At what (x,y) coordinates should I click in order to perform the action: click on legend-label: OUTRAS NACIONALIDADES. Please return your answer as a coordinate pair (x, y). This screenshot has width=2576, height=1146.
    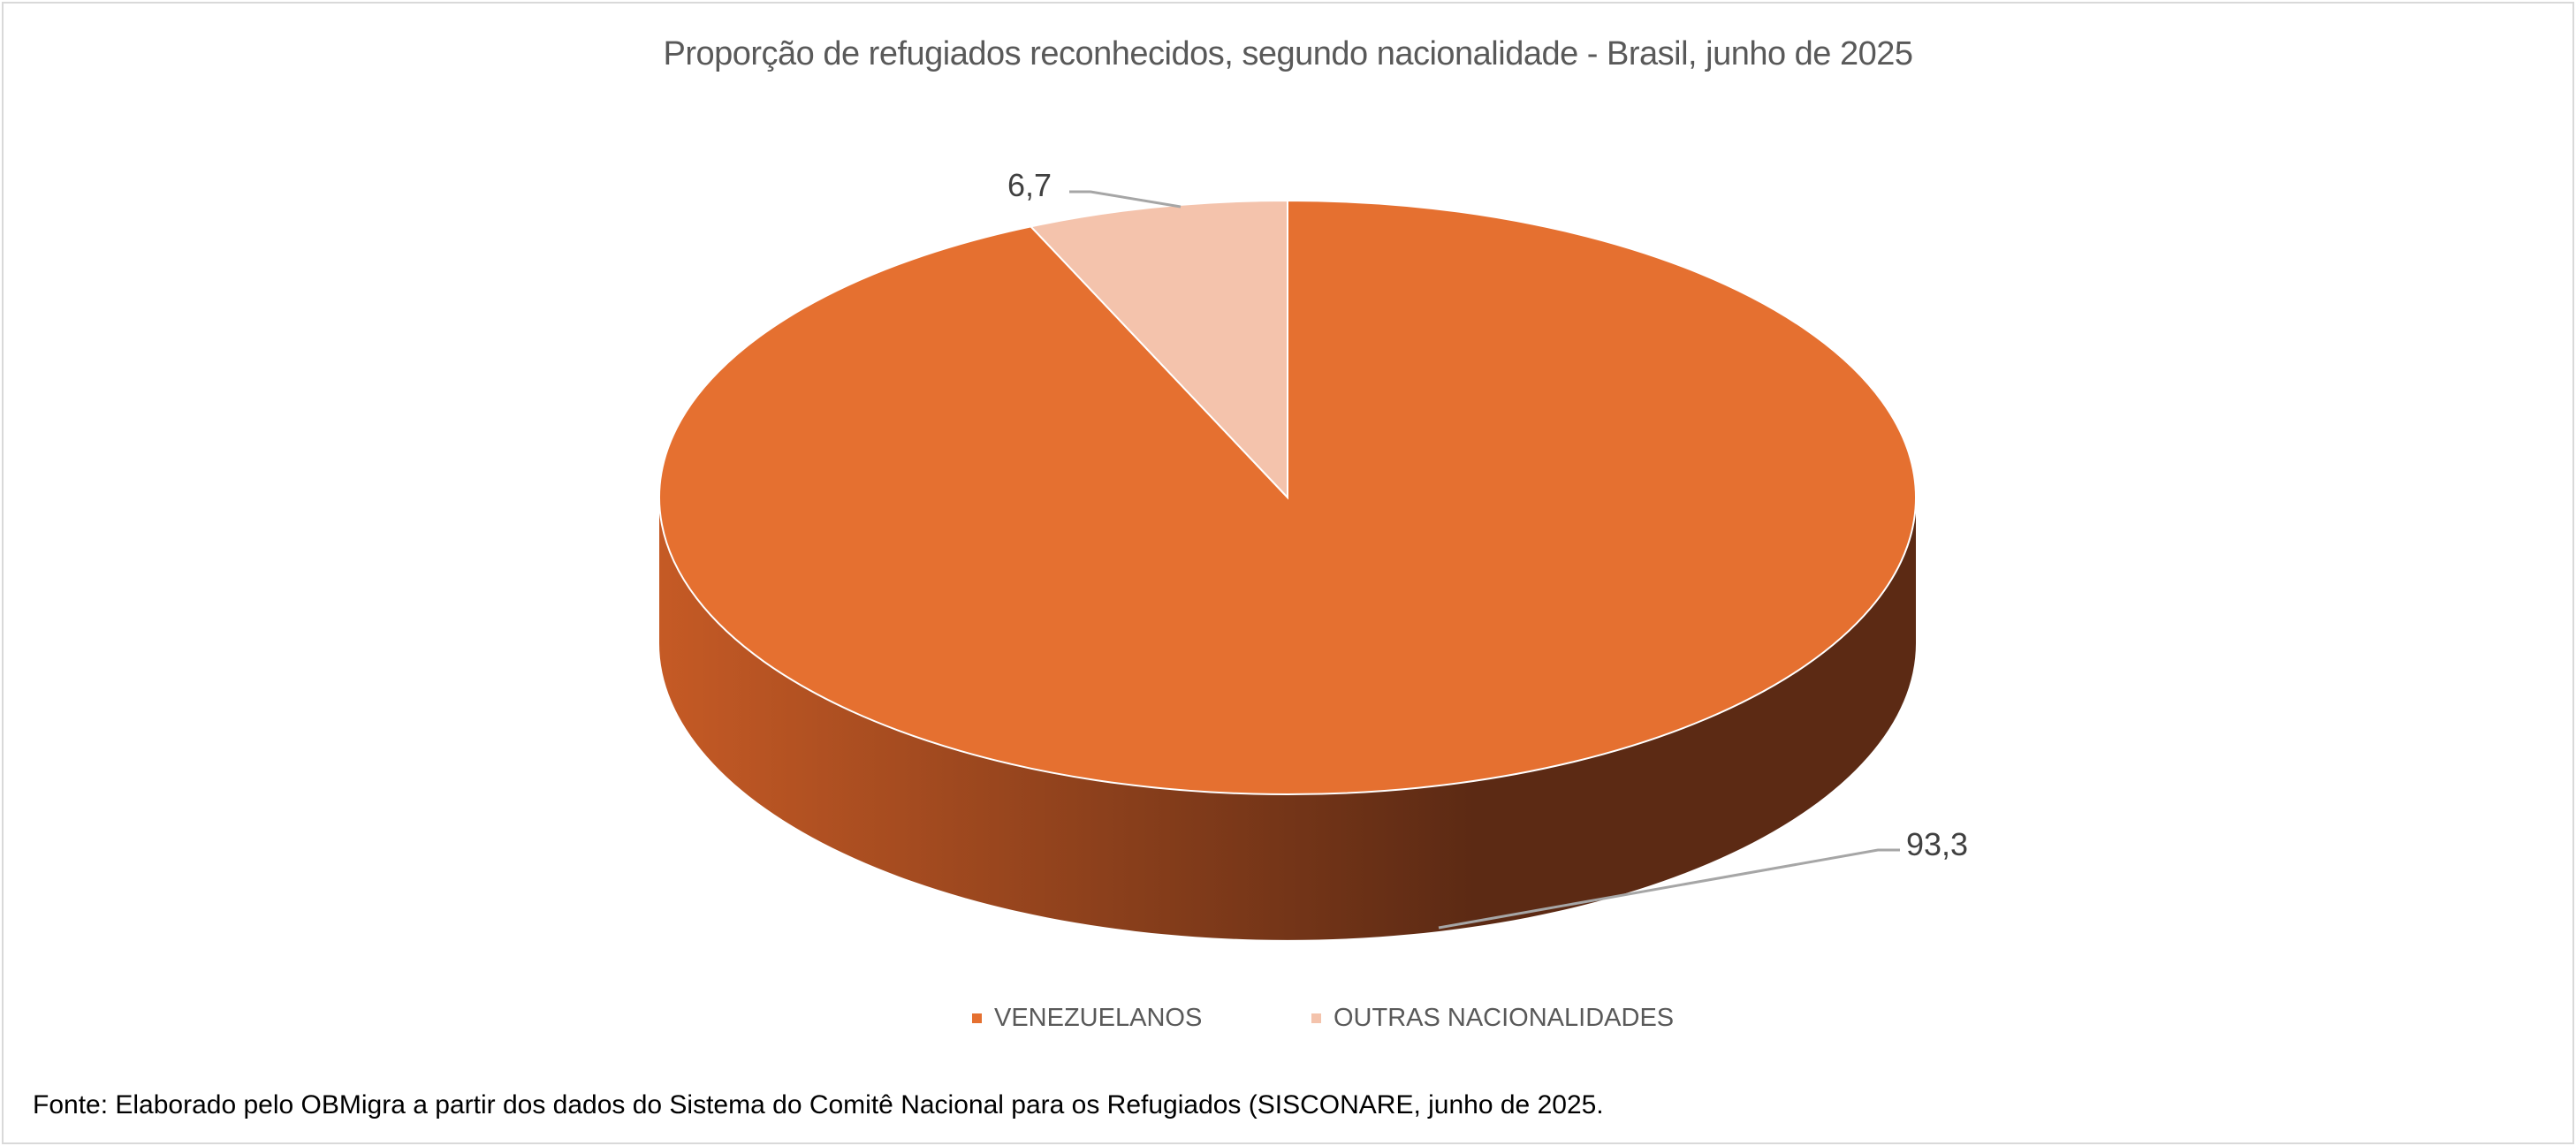
    Looking at the image, I should click on (1505, 1018).